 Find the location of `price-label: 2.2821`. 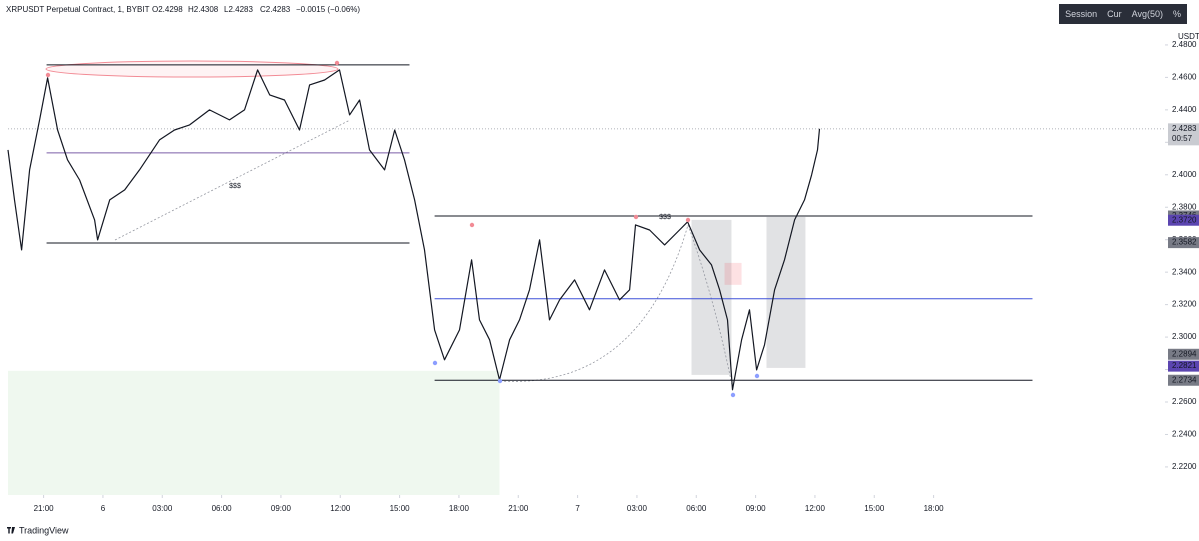

price-label: 2.2821 is located at coordinates (1184, 365).